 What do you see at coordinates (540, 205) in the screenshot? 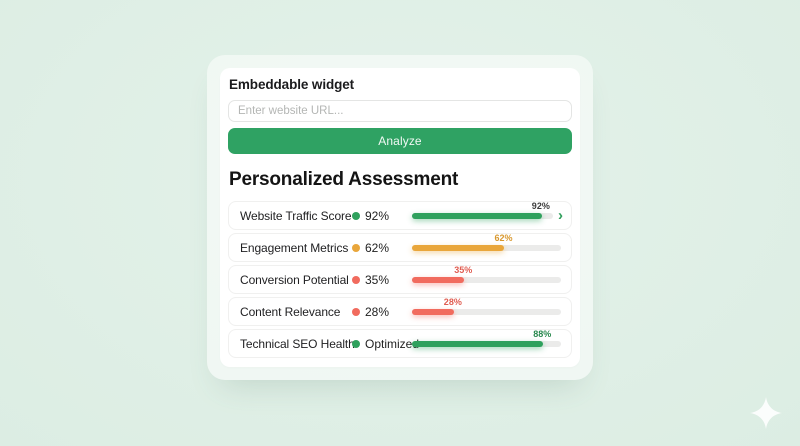
I see `progress-bar-label: 92%` at bounding box center [540, 205].